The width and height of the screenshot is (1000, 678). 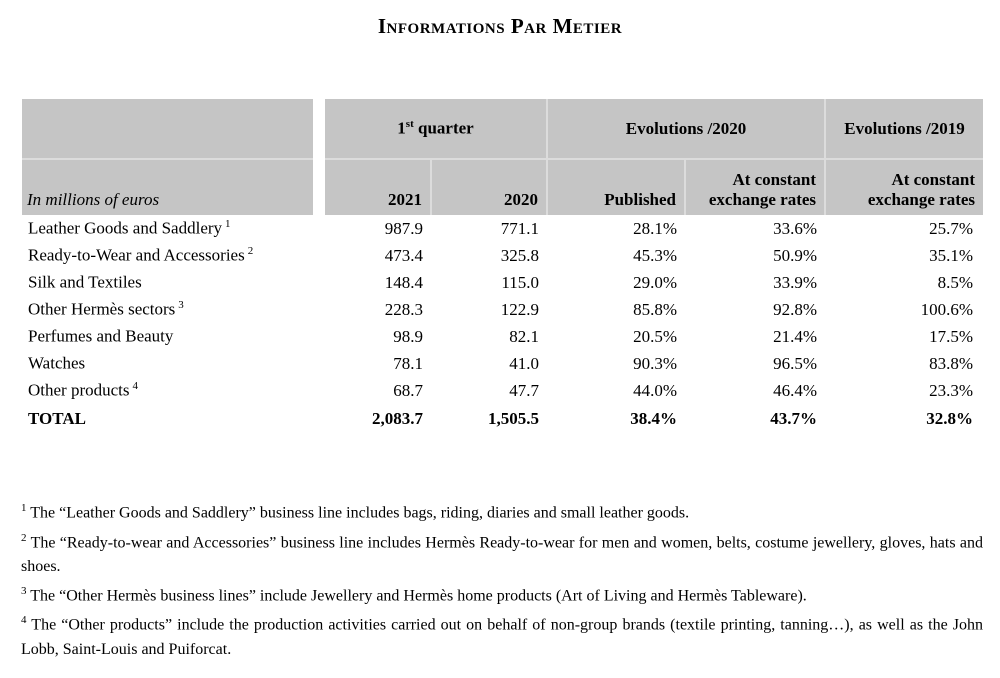 I want to click on row-label: Other Hermès sectors 3, so click(x=106, y=309).